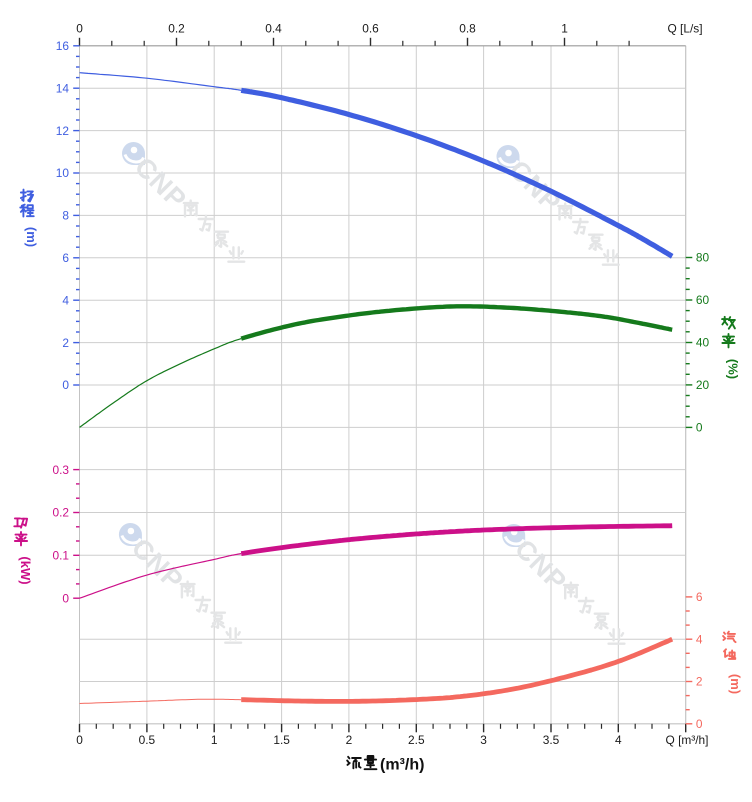 This screenshot has width=752, height=802. Describe the element at coordinates (63, 173) in the screenshot. I see `svg-text: 10` at that location.